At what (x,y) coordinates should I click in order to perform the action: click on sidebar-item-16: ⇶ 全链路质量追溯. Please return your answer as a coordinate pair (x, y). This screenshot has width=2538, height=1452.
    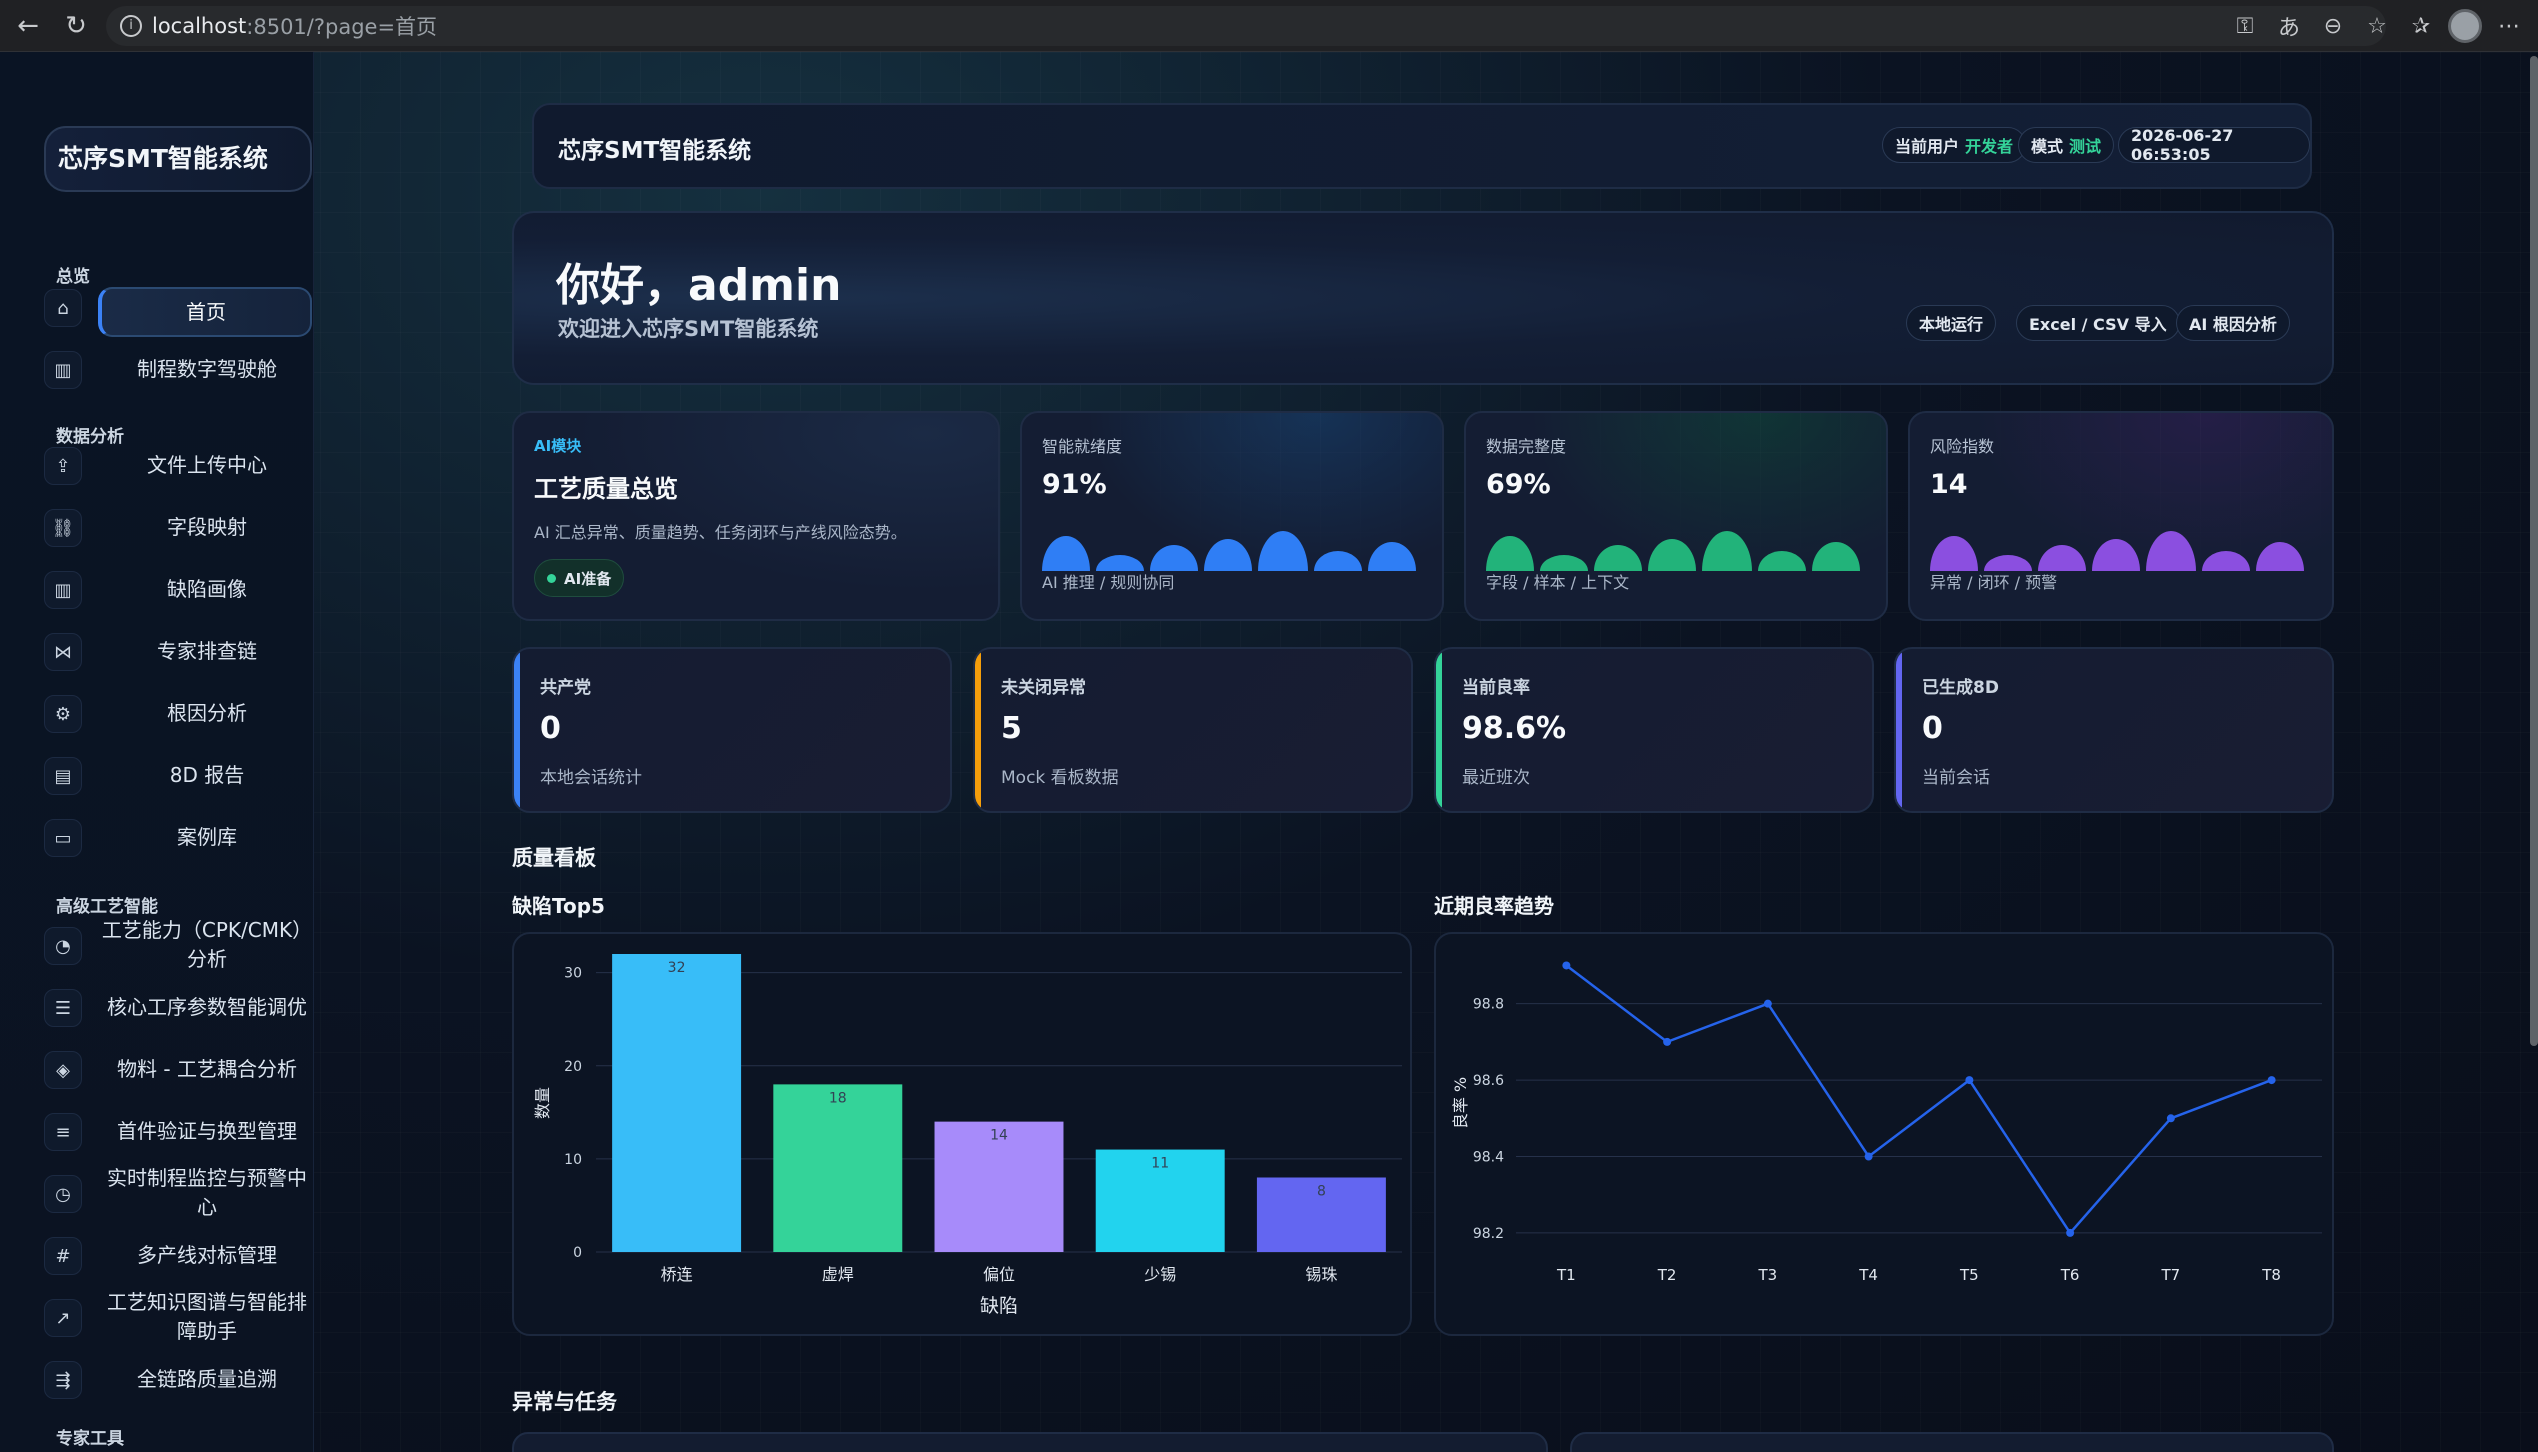
    Looking at the image, I should click on (179, 1379).